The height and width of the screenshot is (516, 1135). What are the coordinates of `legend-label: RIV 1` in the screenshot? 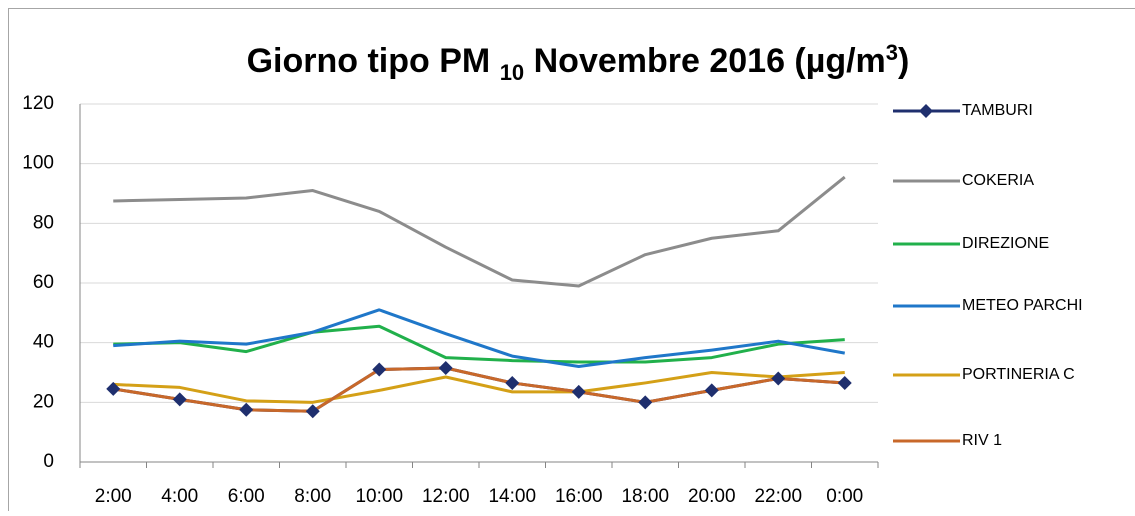 It's located at (982, 440).